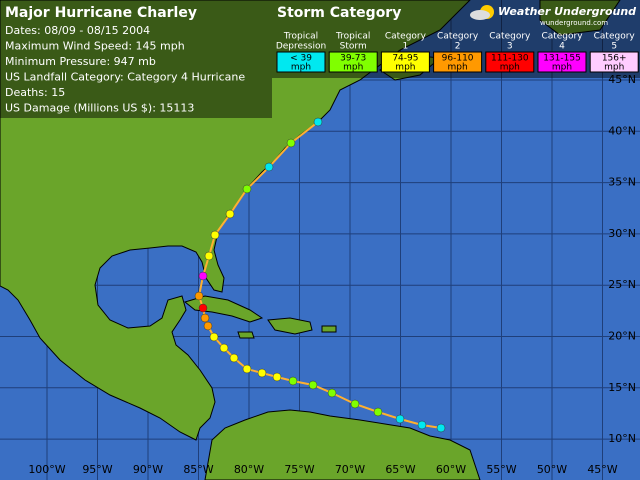 Image resolution: width=640 pixels, height=480 pixels. I want to click on logo-site: wunderground.com, so click(574, 23).